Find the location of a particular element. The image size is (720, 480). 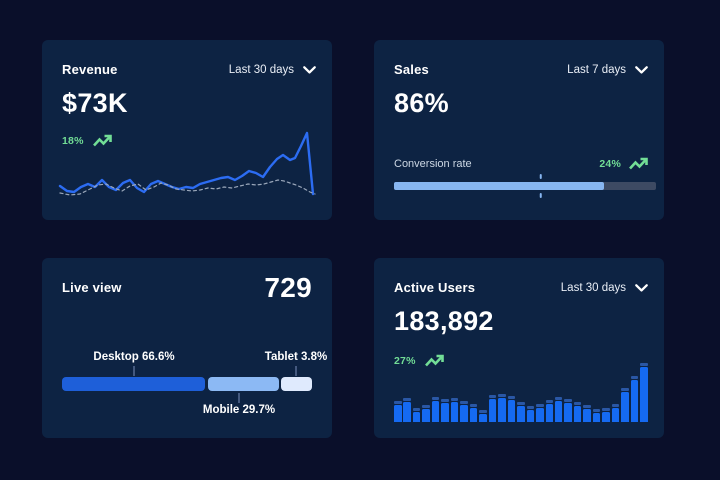

active-users-period-dropdown: Last 30 days is located at coordinates (604, 288).